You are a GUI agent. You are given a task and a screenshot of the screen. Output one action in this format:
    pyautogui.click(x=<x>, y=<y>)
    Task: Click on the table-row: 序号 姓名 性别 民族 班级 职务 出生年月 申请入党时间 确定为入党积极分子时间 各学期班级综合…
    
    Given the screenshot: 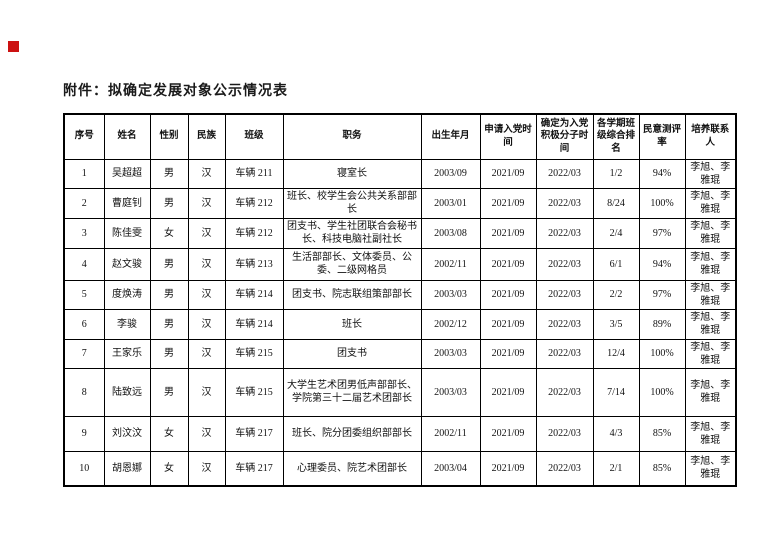 What is the action you would take?
    pyautogui.click(x=400, y=136)
    